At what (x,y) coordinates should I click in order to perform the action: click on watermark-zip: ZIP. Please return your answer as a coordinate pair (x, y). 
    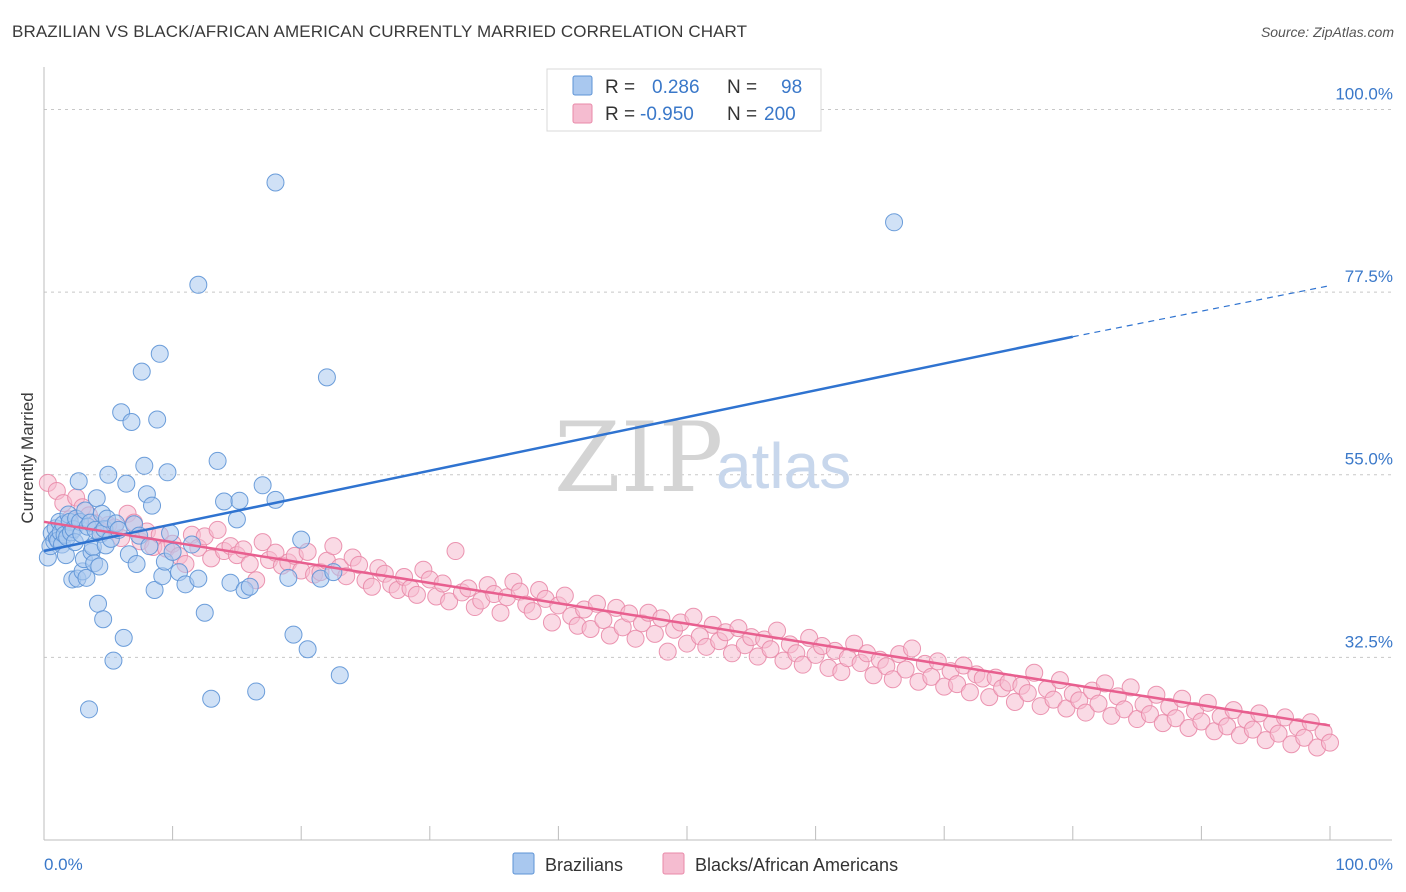
    Looking at the image, I should click on (638, 458).